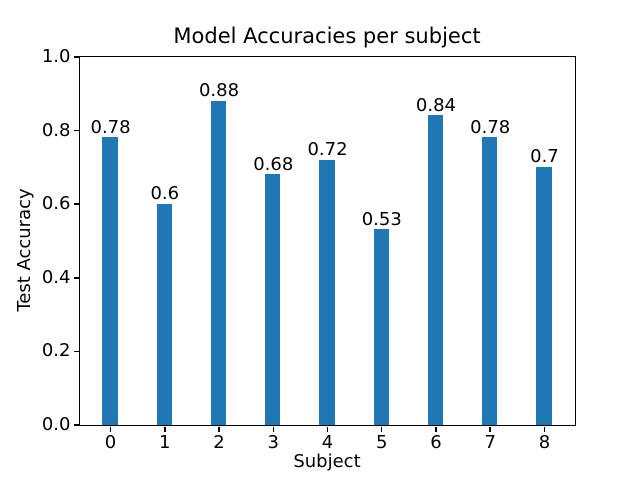  Describe the element at coordinates (382, 442) in the screenshot. I see `x-tick-label: 5` at that location.